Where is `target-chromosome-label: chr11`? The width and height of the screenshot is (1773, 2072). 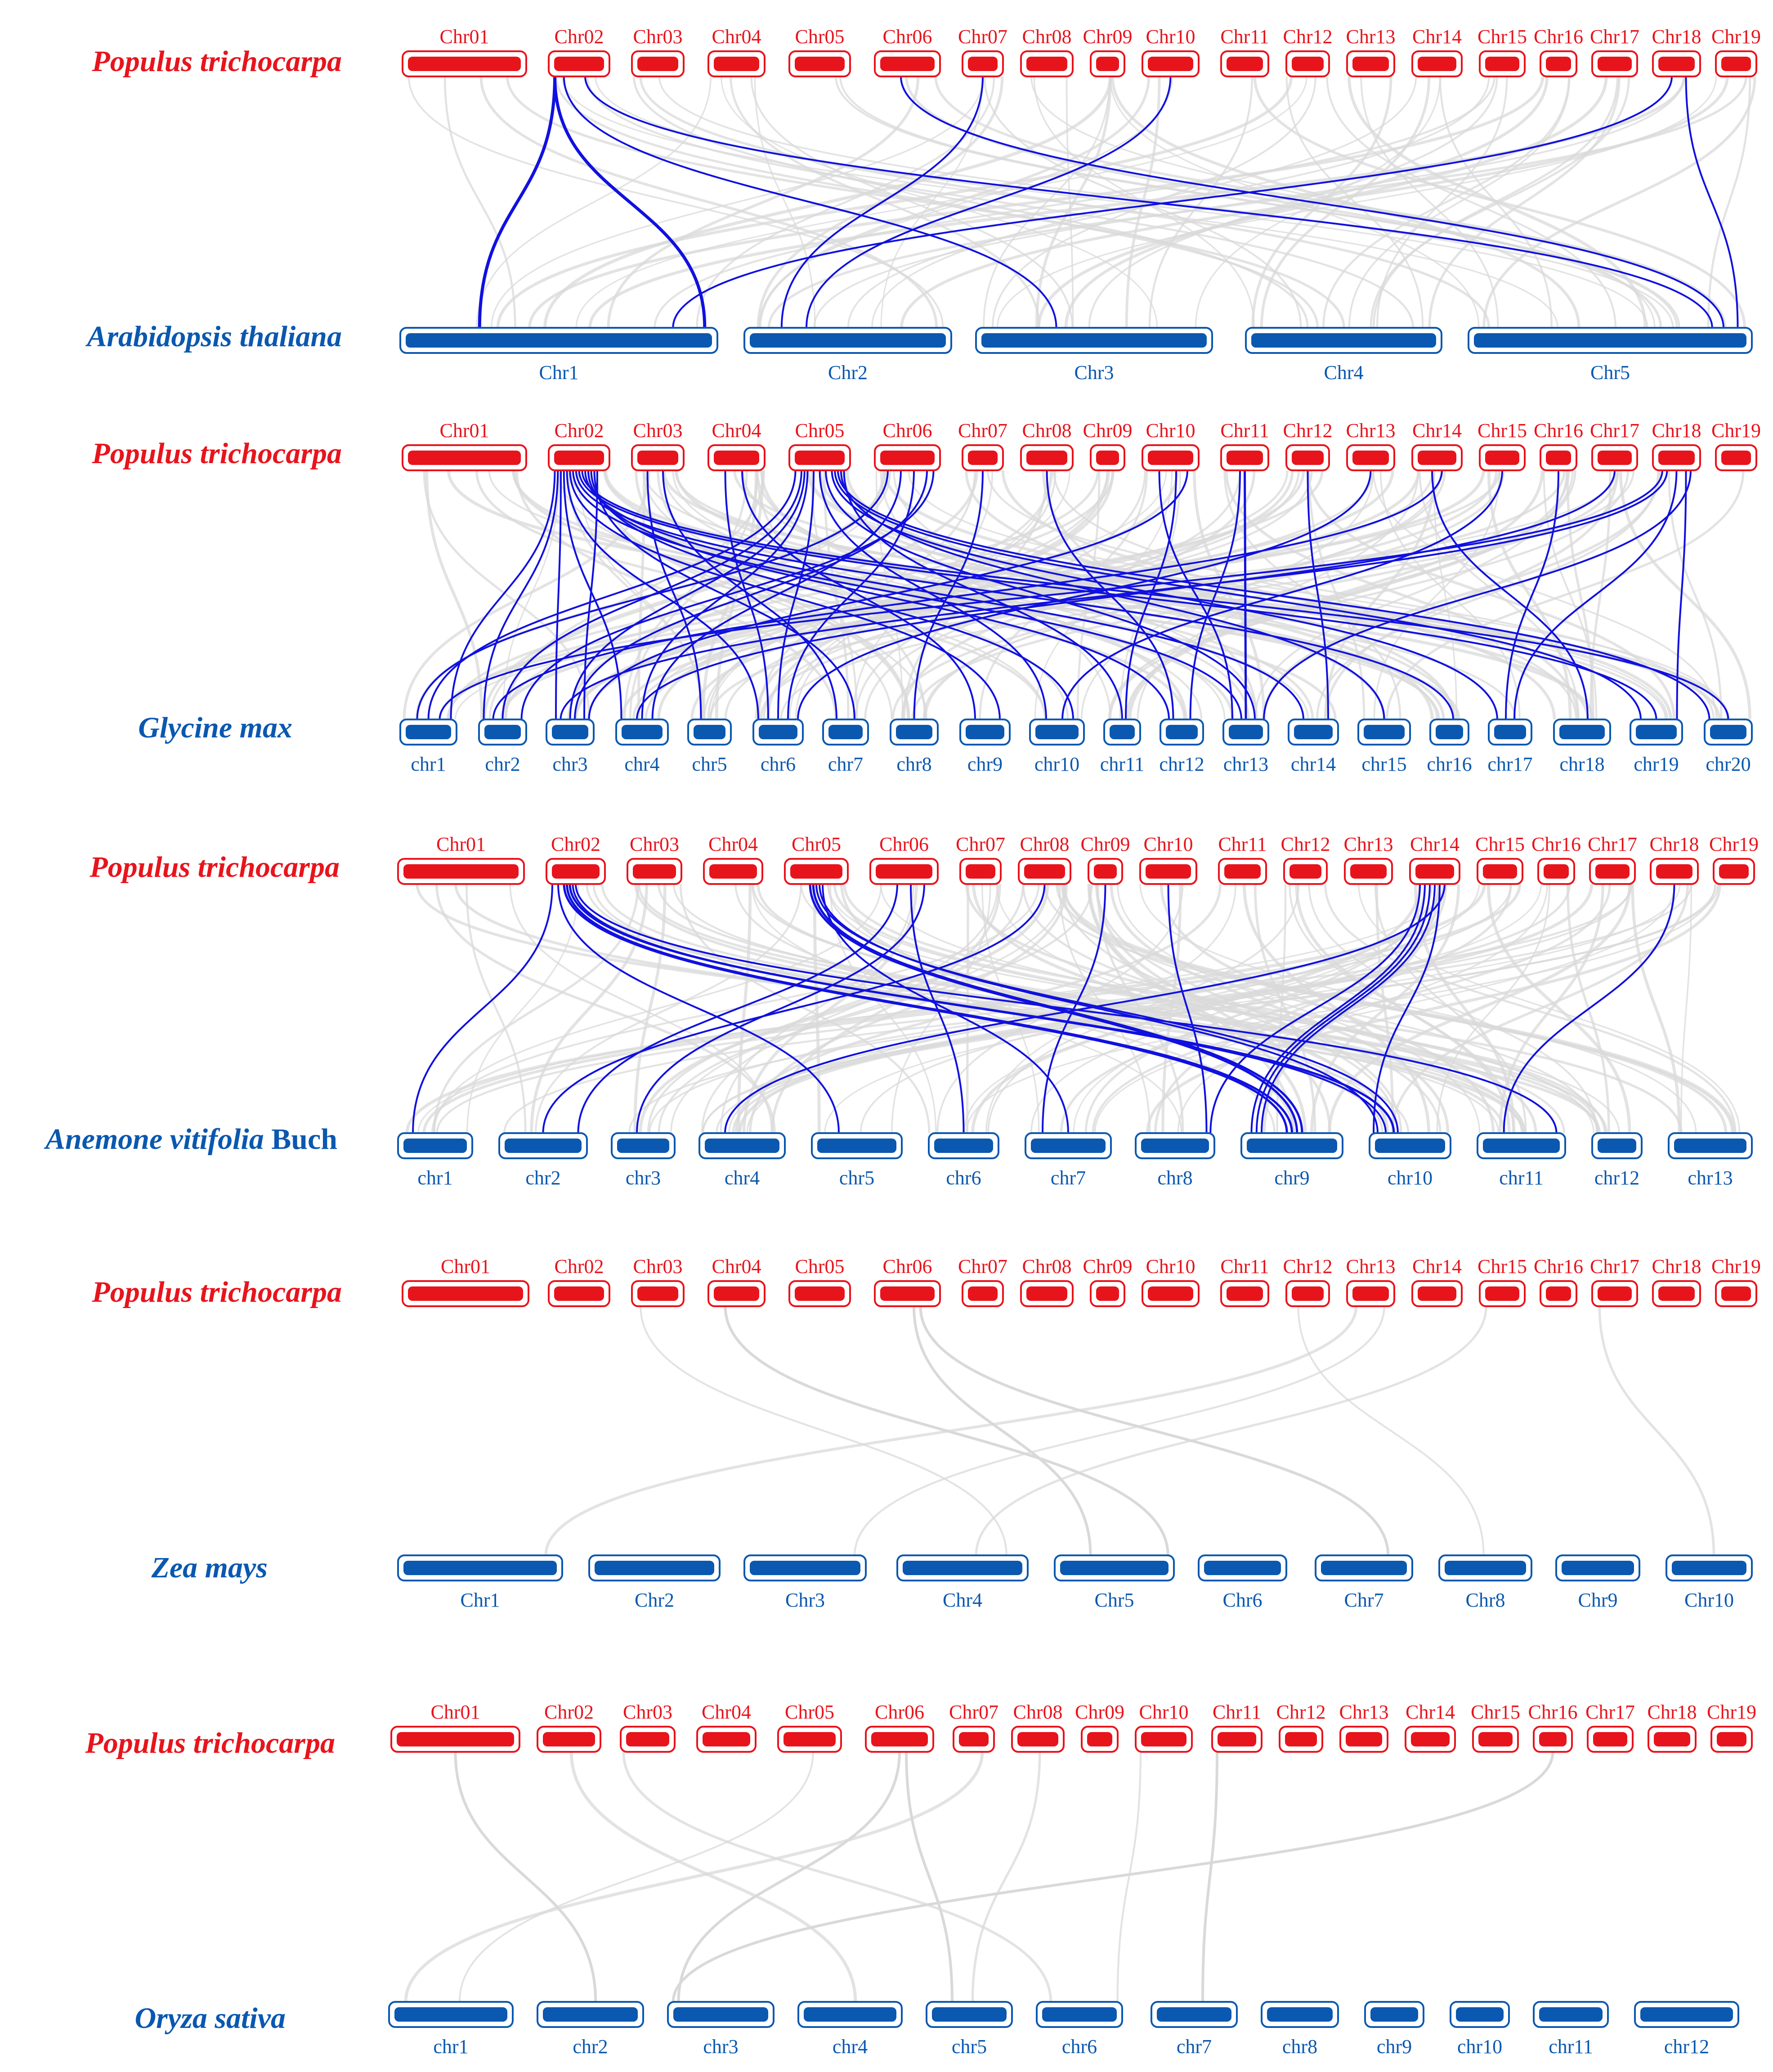
target-chromosome-label: chr11 is located at coordinates (1571, 2047).